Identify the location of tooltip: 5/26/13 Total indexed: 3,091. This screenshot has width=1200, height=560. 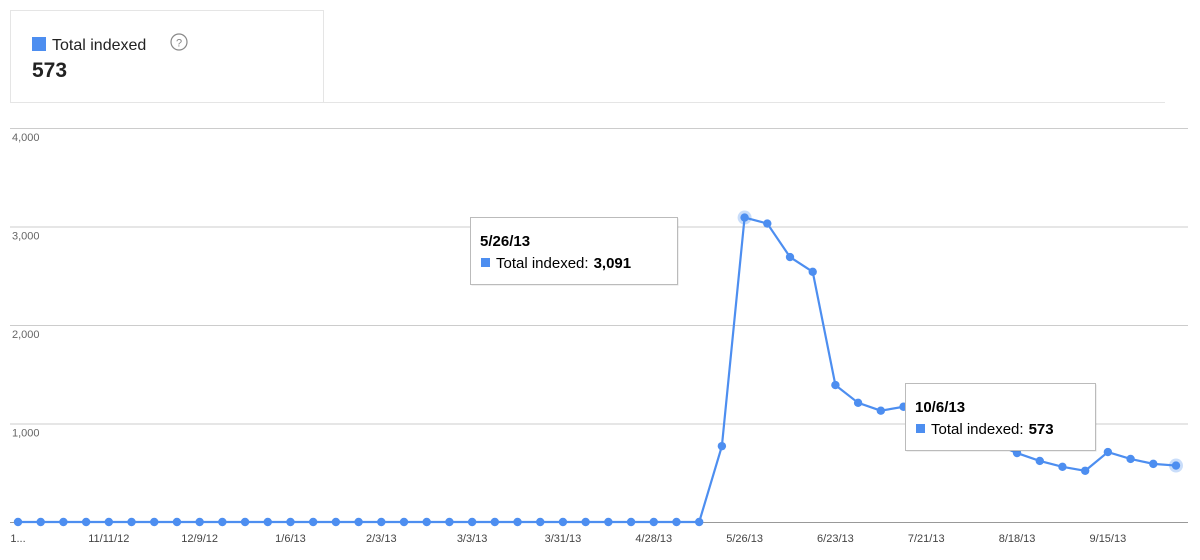
(574, 251).